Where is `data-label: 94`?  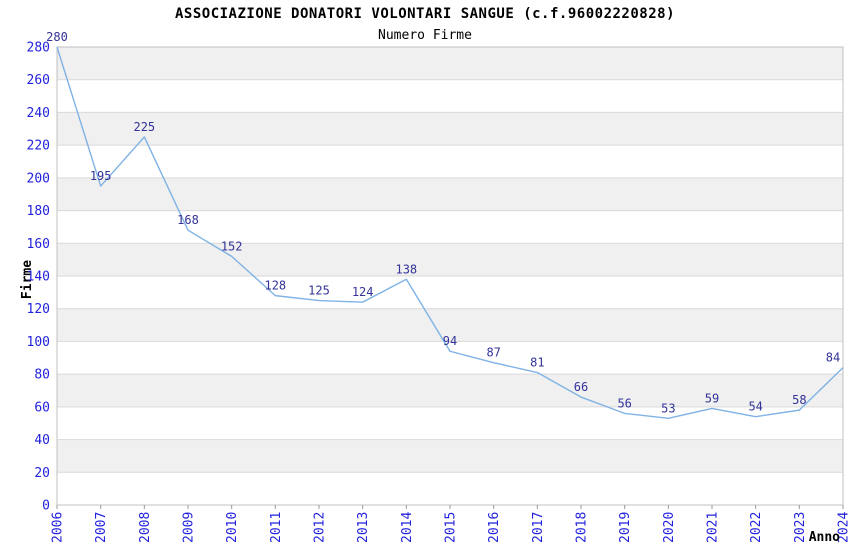
data-label: 94 is located at coordinates (450, 341).